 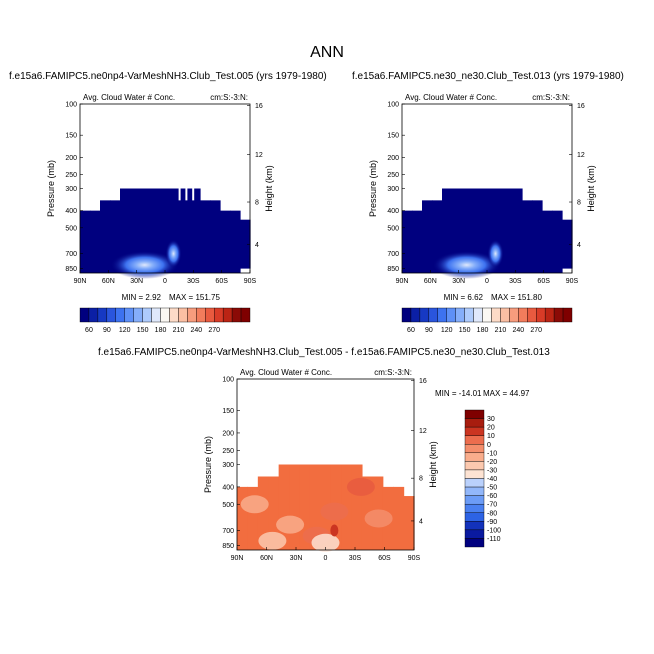 What do you see at coordinates (489, 445) in the screenshot?
I see `colorbar-label: 0` at bounding box center [489, 445].